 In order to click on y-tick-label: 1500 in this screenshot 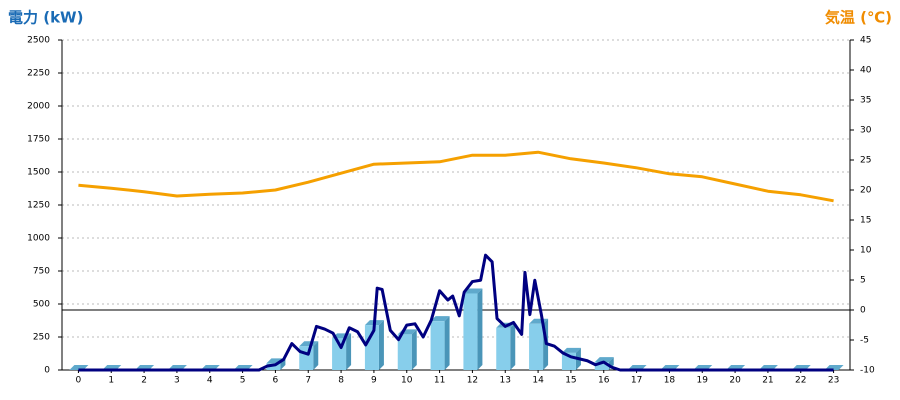, I will do `click(38, 173)`.